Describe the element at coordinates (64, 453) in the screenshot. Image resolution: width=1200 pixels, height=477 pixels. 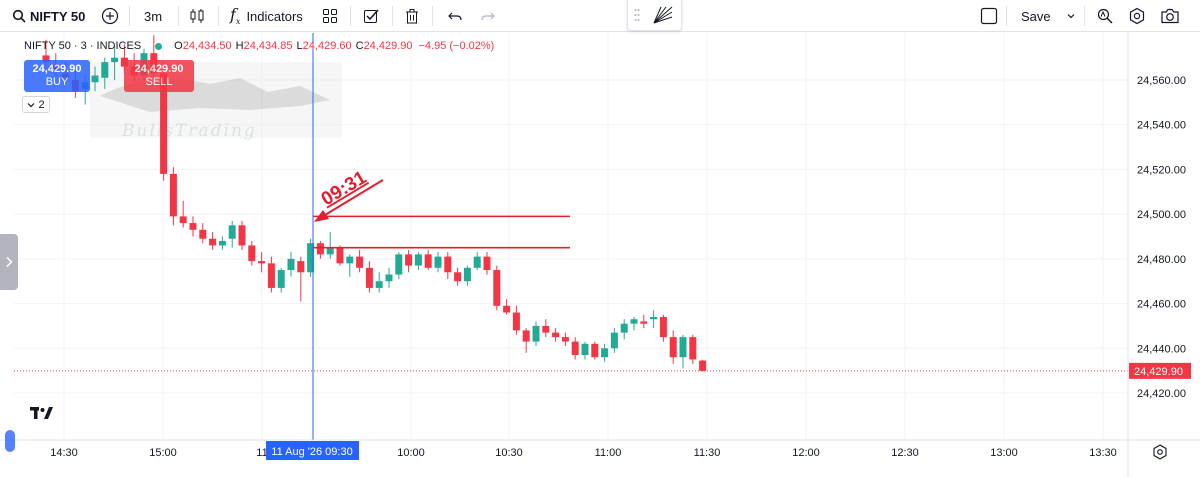
I see `time-tick-label: 14:30` at that location.